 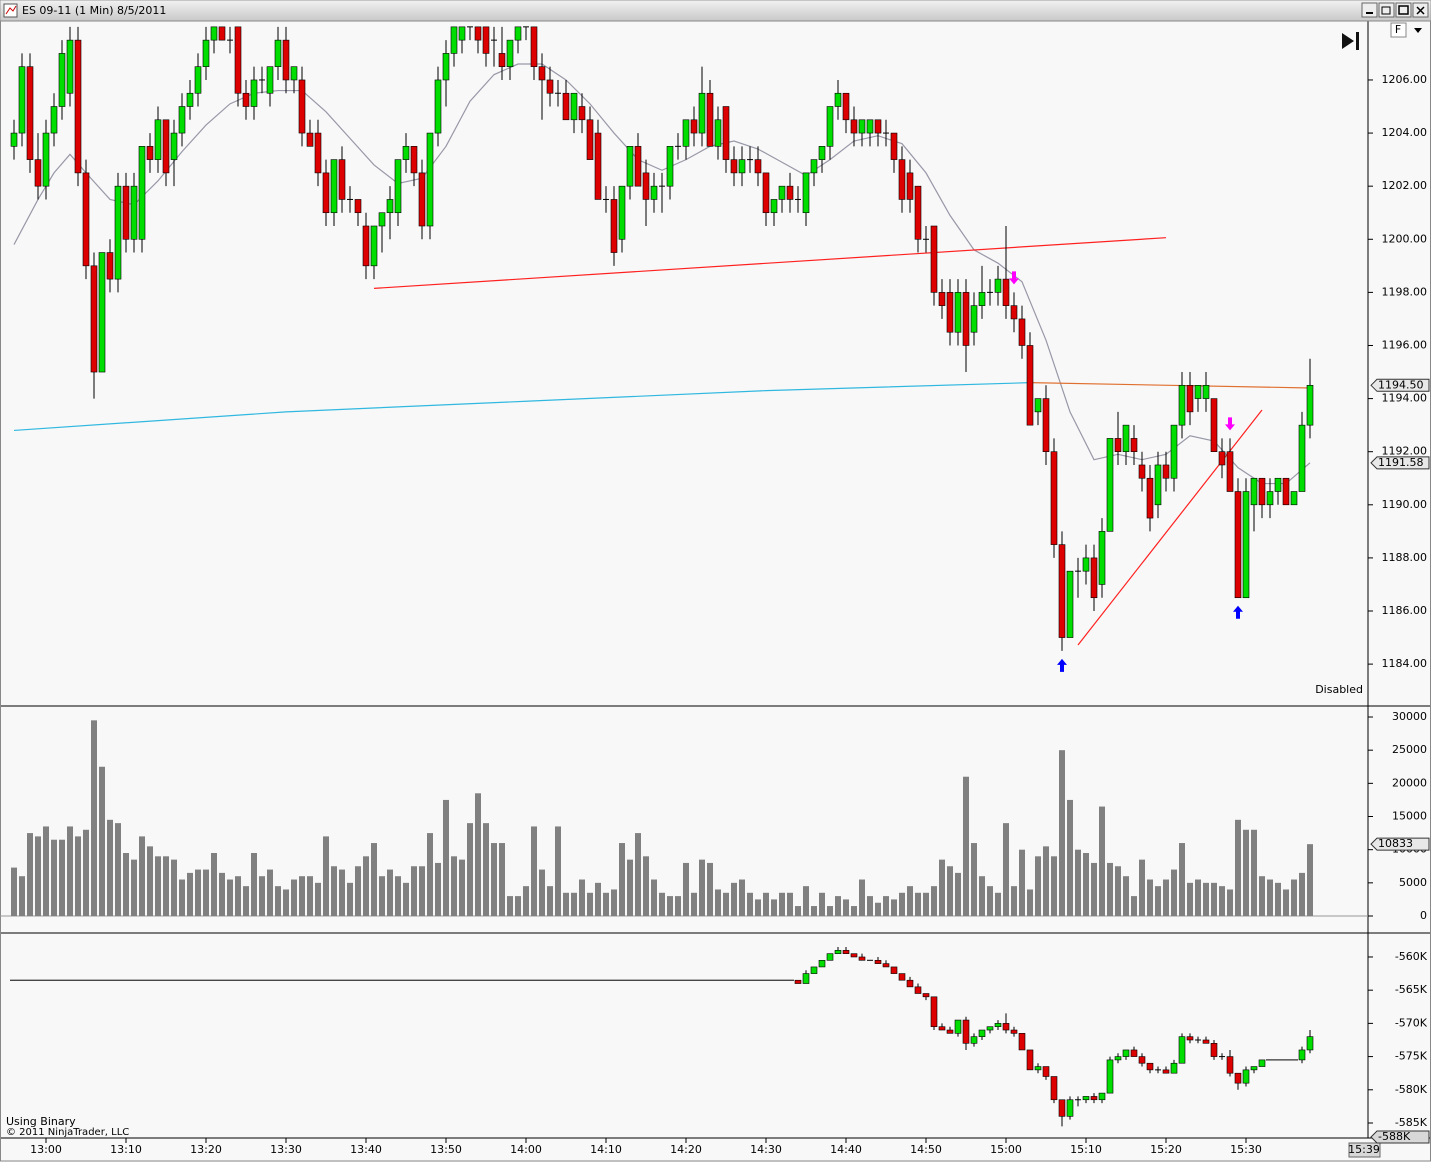 I want to click on x-tick-label: 13:30, so click(x=286, y=1149).